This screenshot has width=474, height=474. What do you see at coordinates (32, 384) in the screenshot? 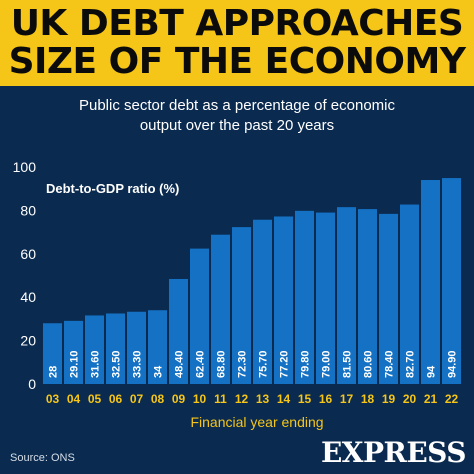
I see `y-tick-label: 0` at bounding box center [32, 384].